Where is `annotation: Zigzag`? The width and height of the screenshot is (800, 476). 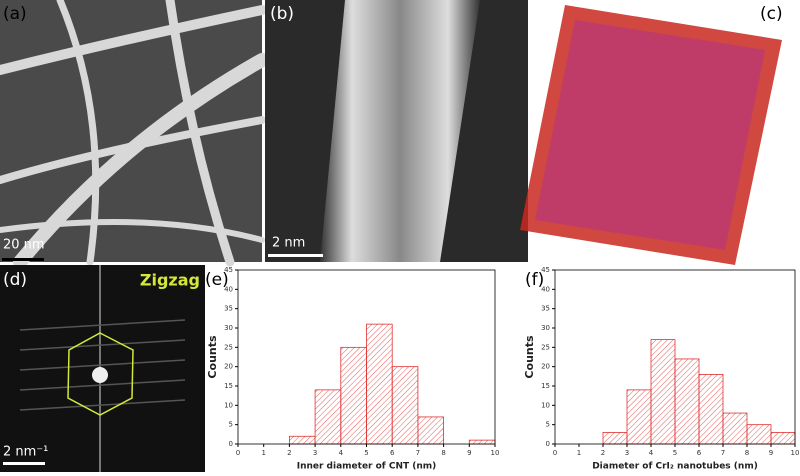 annotation: Zigzag is located at coordinates (170, 280).